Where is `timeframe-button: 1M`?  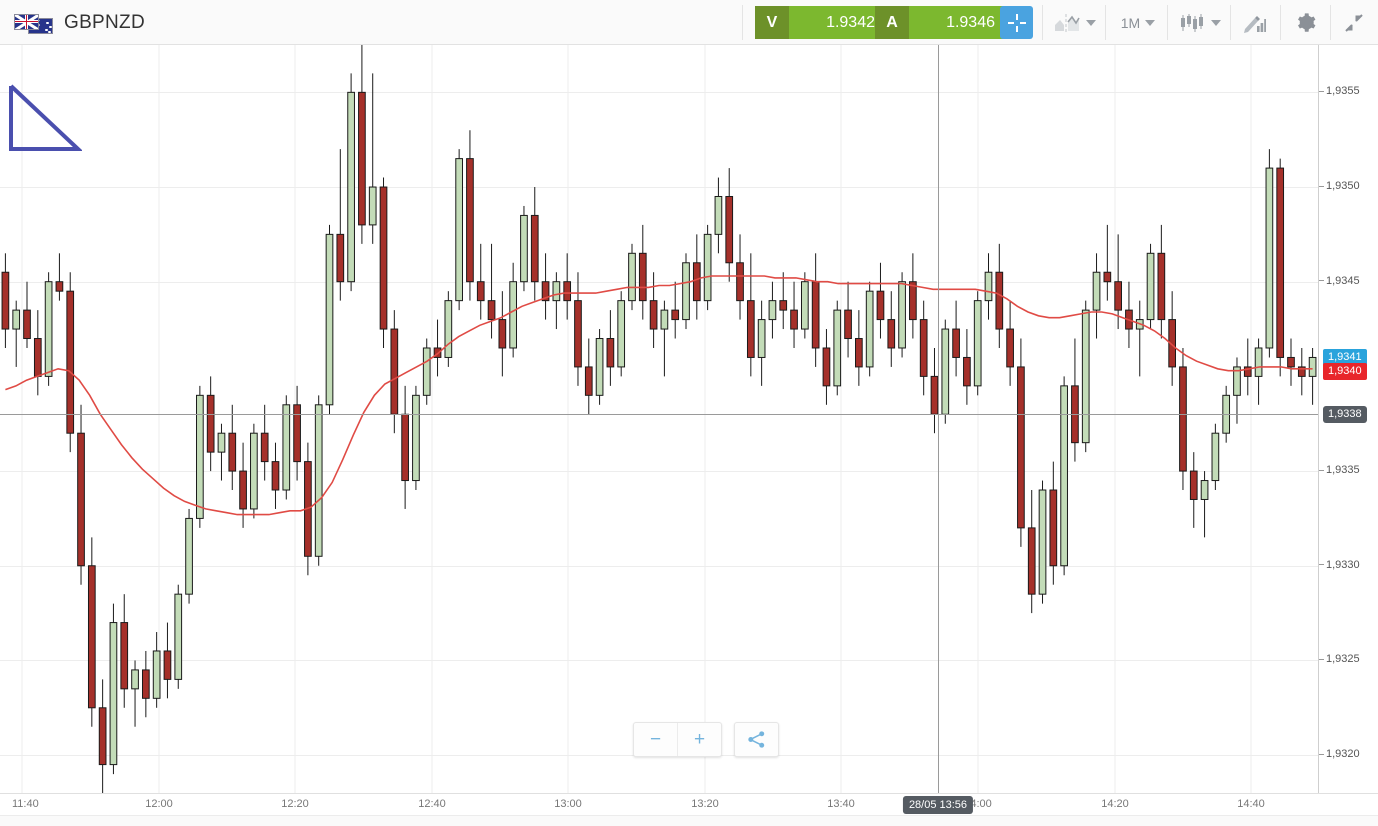
timeframe-button: 1M is located at coordinates (1138, 22).